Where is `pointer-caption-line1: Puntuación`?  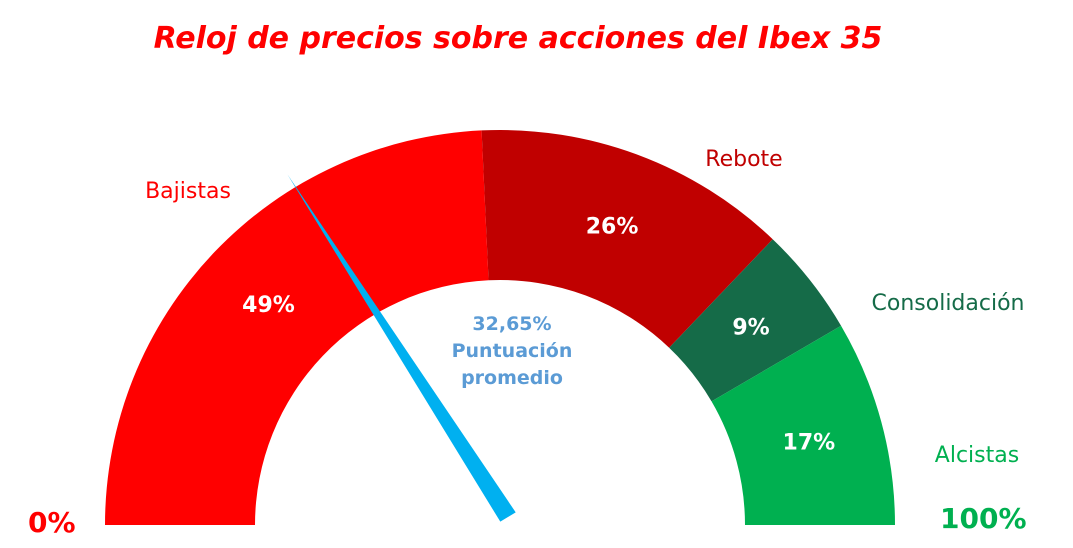 pointer-caption-line1: Puntuación is located at coordinates (512, 351).